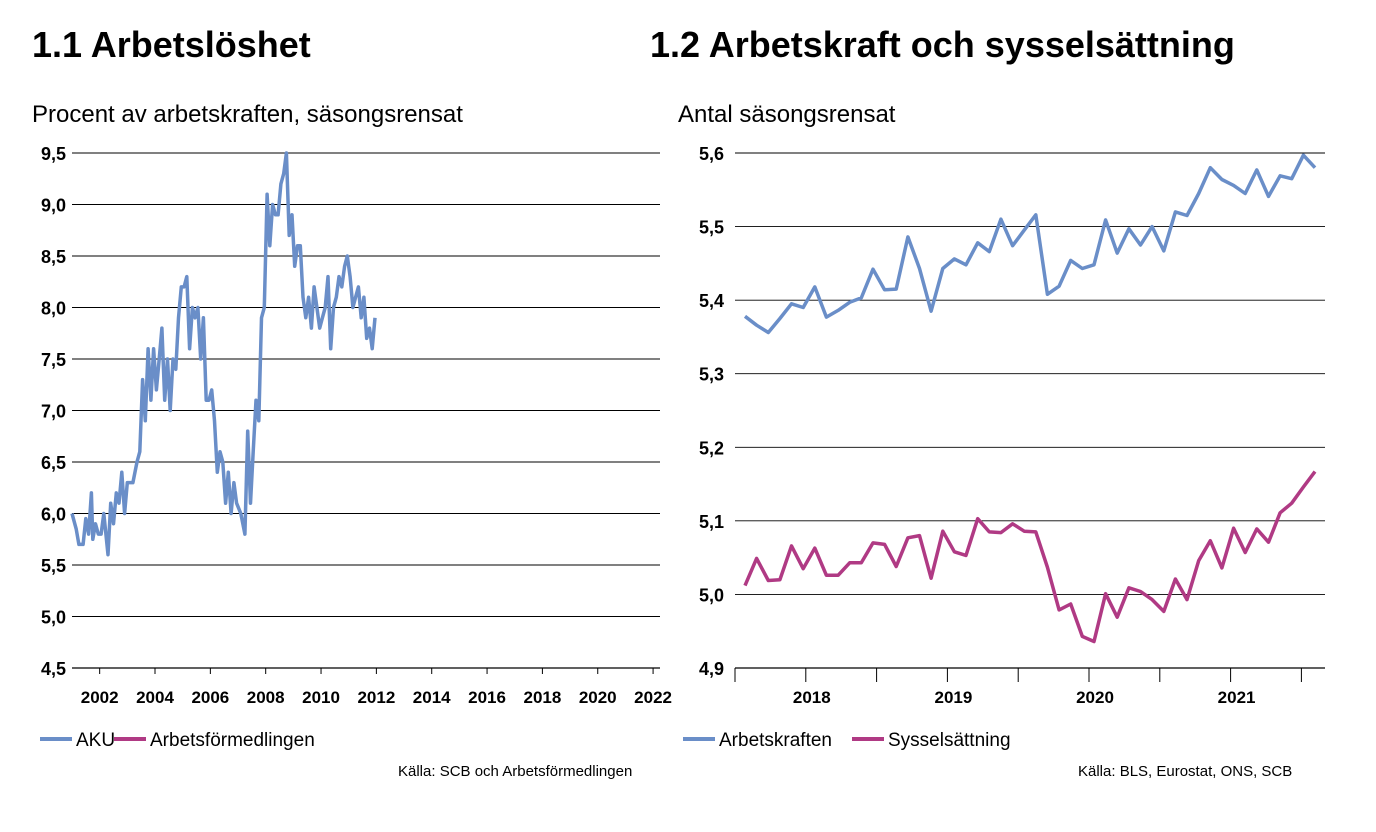 The image size is (1376, 832). I want to click on right-y-tick-label: 5,6, so click(711, 154).